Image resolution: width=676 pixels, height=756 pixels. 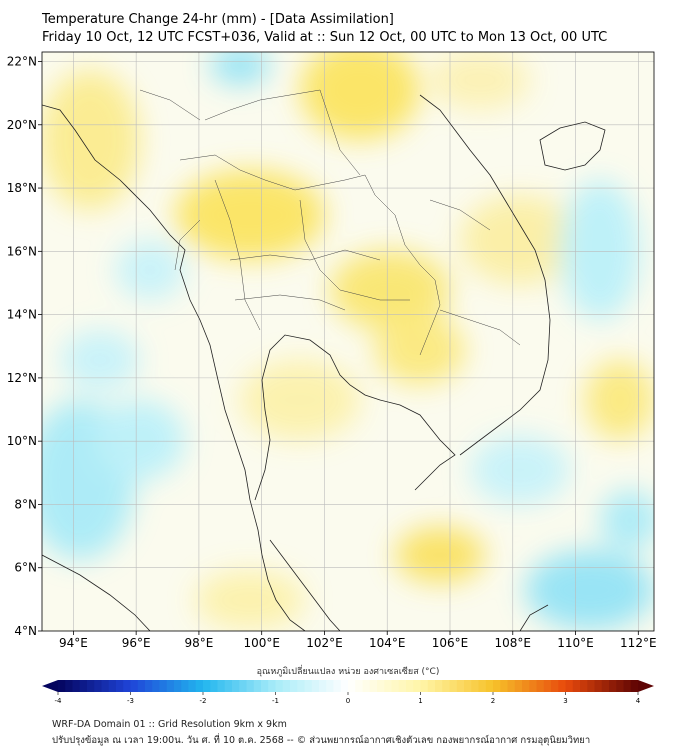 What do you see at coordinates (24, 346) in the screenshot?
I see `latitude-axis: 4°N 6°N 8°N 10°N 12°N 14°N 16°N 18°N 20°N 22°N` at bounding box center [24, 346].